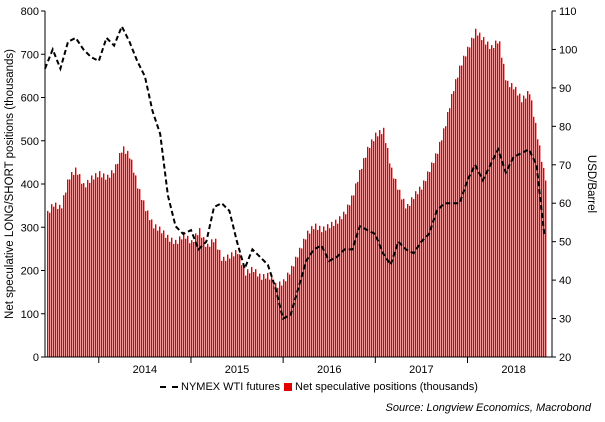  What do you see at coordinates (231, 387) in the screenshot?
I see `legend-label-wti: NYMEX WTI futures` at bounding box center [231, 387].